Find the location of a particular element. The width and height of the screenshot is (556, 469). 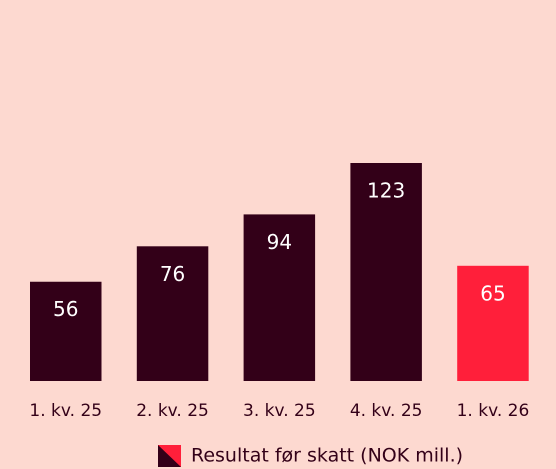

legend-label: Resultat før skatt (NOK mill.) is located at coordinates (327, 456).